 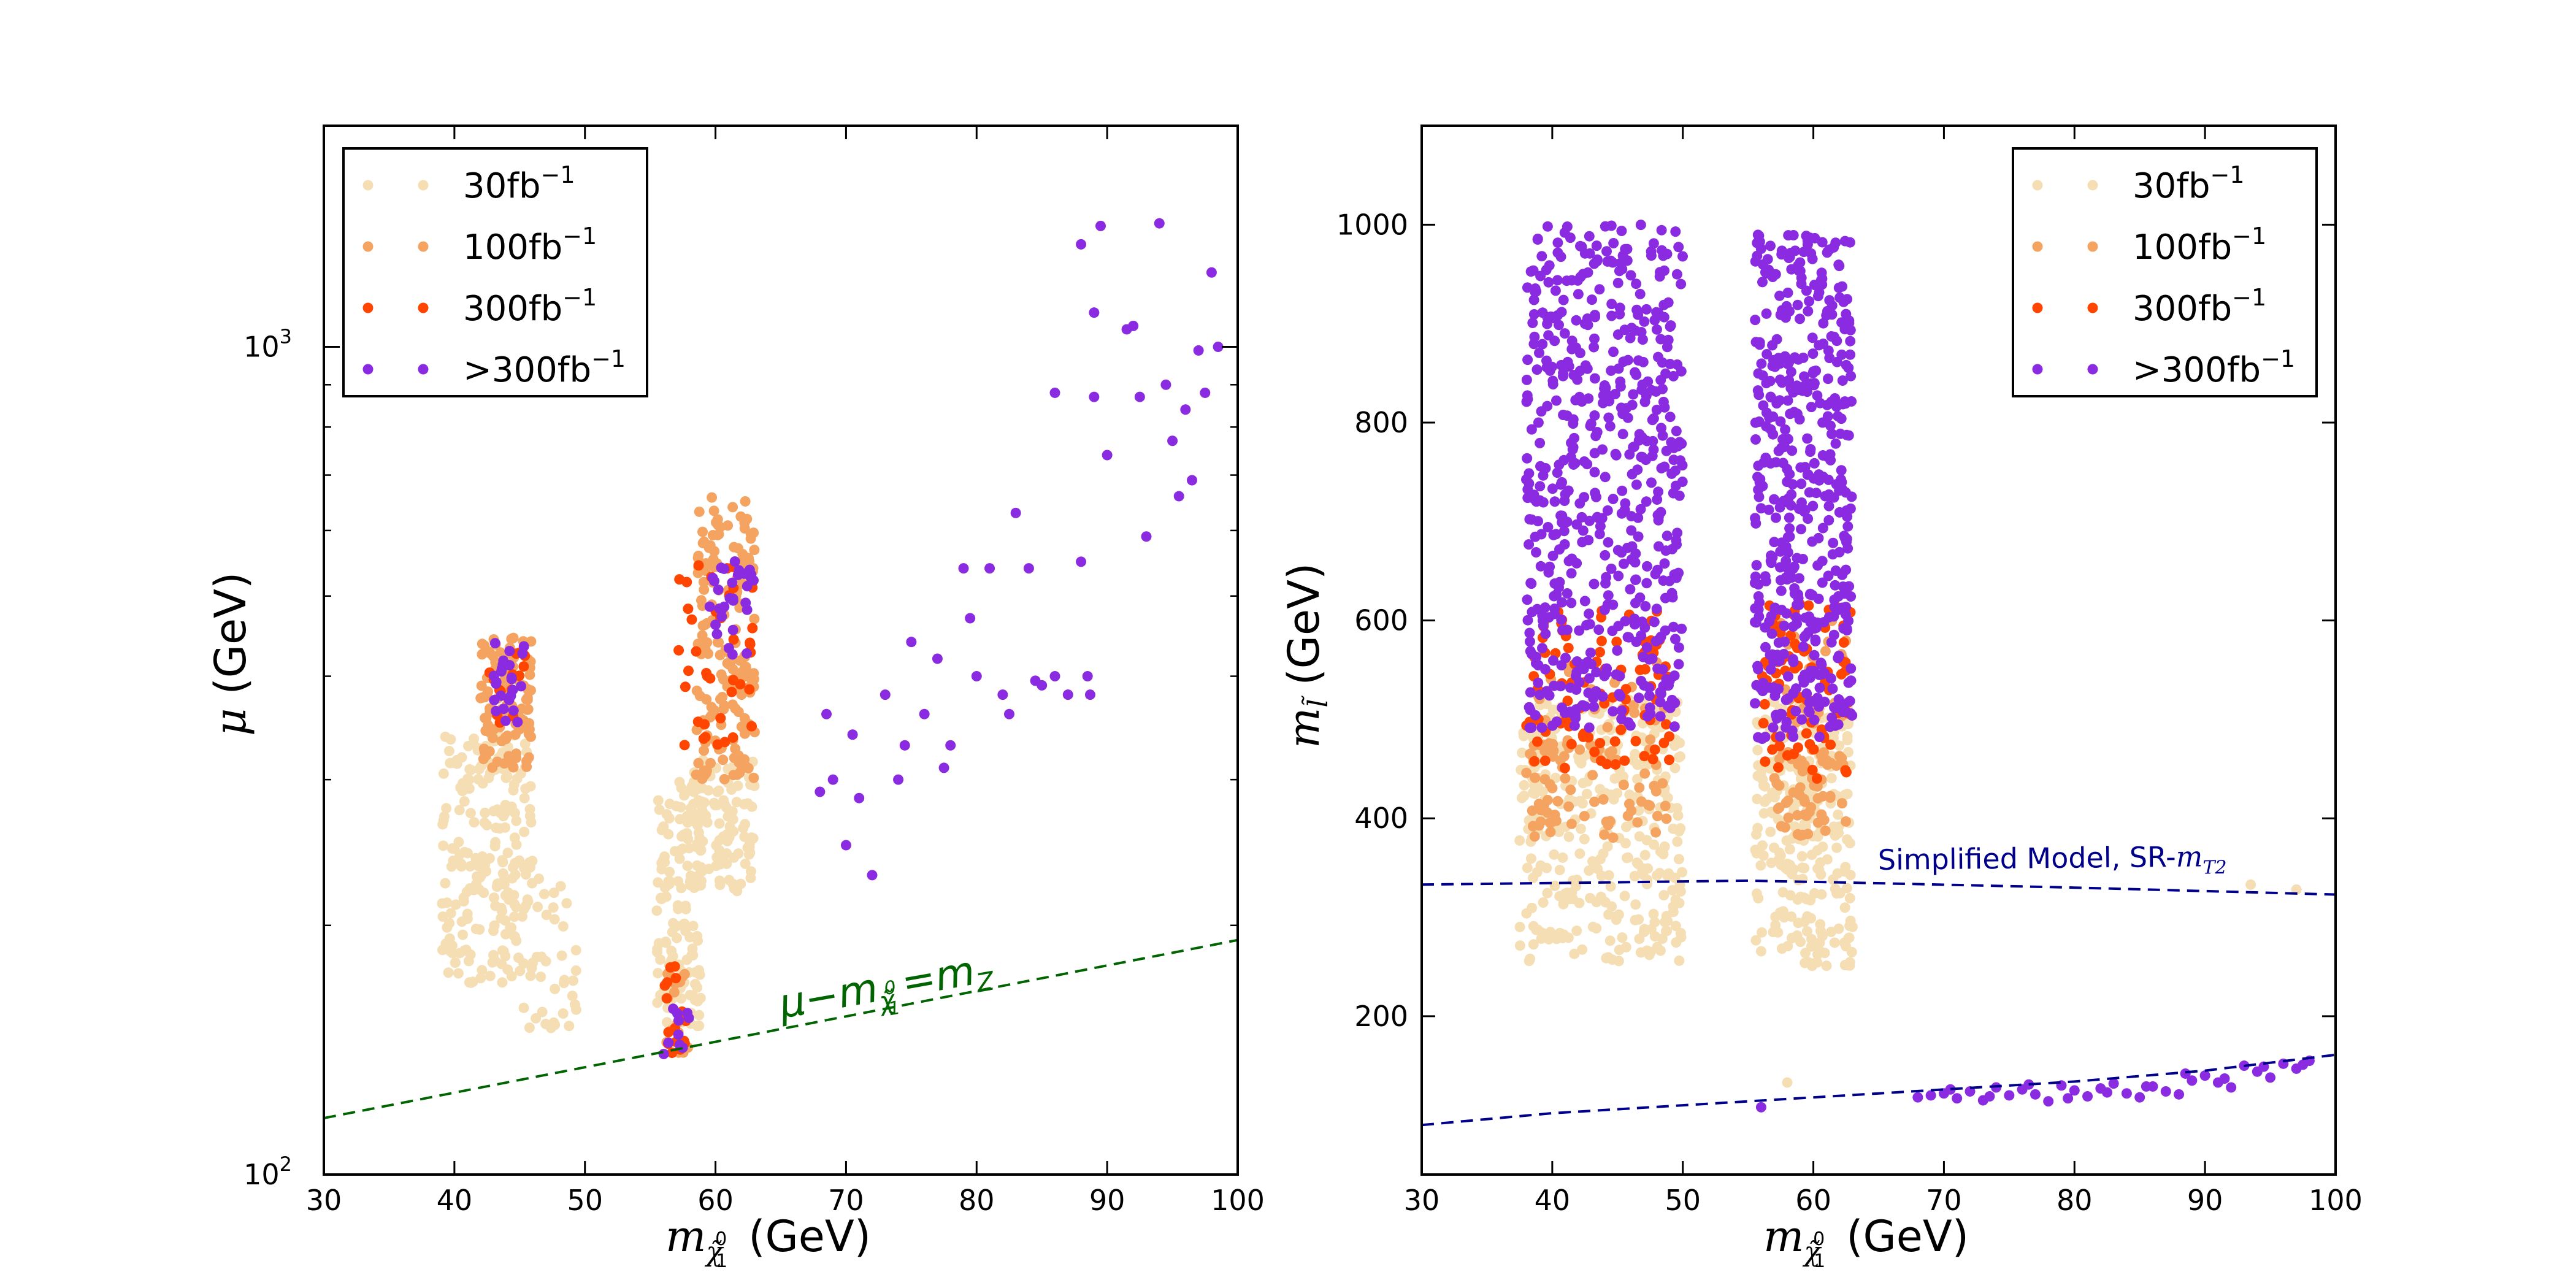 What do you see at coordinates (1866, 1241) in the screenshot?
I see `right-x-axis-label: mχ̃0 1 (GeV)` at bounding box center [1866, 1241].